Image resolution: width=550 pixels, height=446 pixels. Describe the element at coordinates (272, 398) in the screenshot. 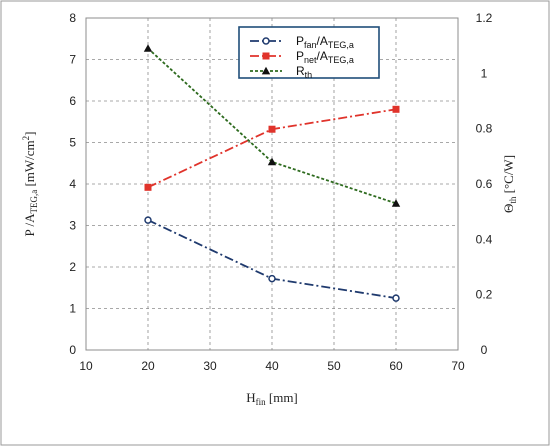

I see `x-axis-label: Hfin [mm]` at that location.